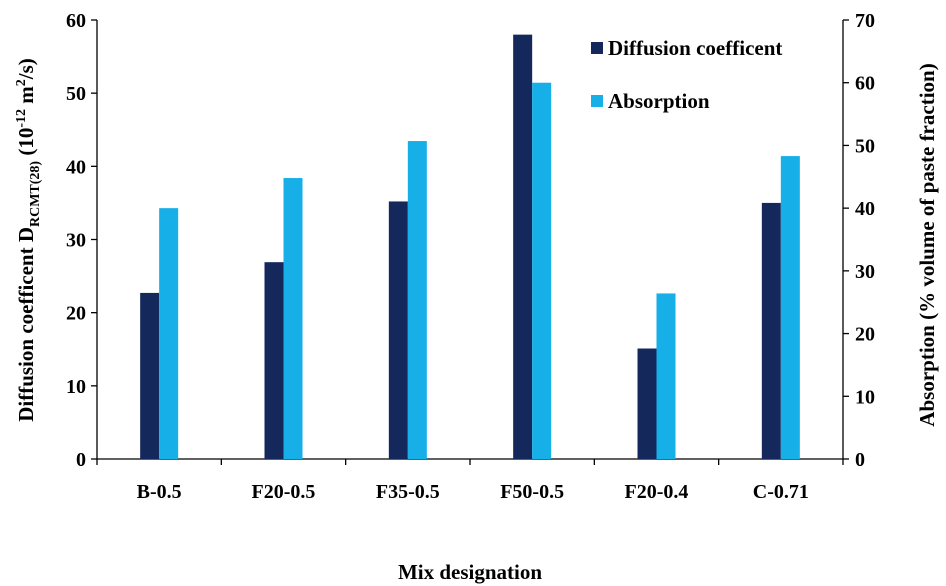 The height and width of the screenshot is (586, 946). Describe the element at coordinates (21, 118) in the screenshot. I see `y-axis-title-unit-exp: -12` at that location.